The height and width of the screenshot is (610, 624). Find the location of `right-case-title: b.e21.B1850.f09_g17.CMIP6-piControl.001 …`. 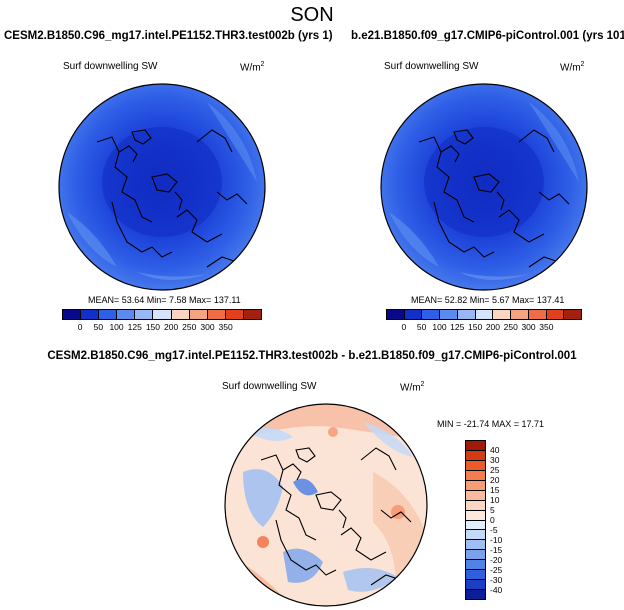

right-case-title: b.e21.B1850.f09_g17.CMIP6-piControl.001 … is located at coordinates (487, 36).